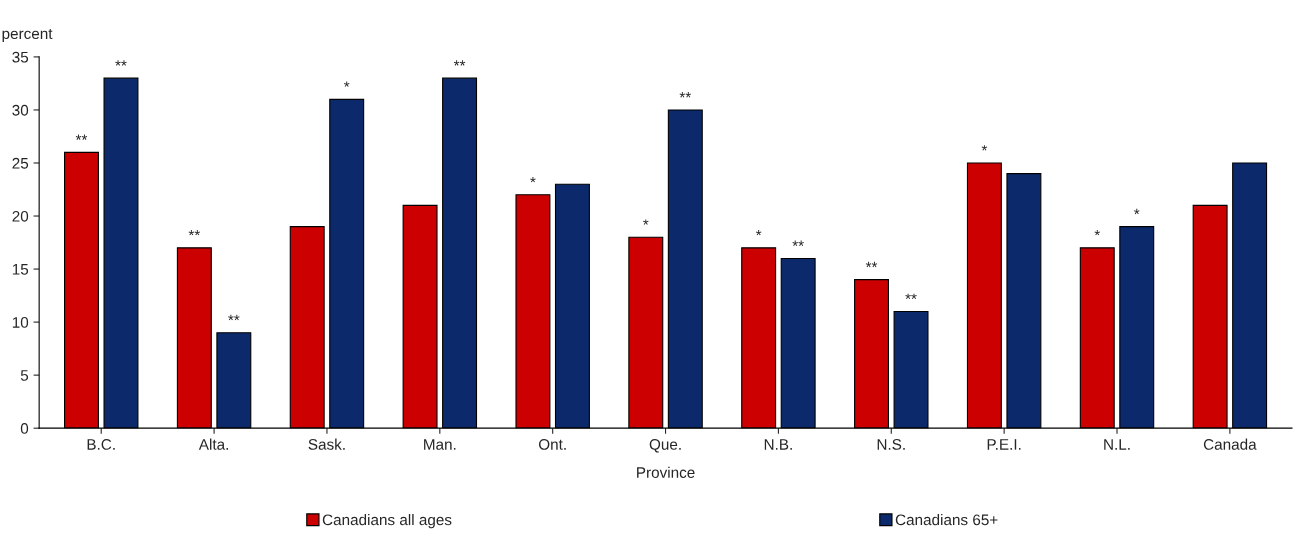 The height and width of the screenshot is (542, 1305). I want to click on x-tick-label: Canada, so click(1230, 444).